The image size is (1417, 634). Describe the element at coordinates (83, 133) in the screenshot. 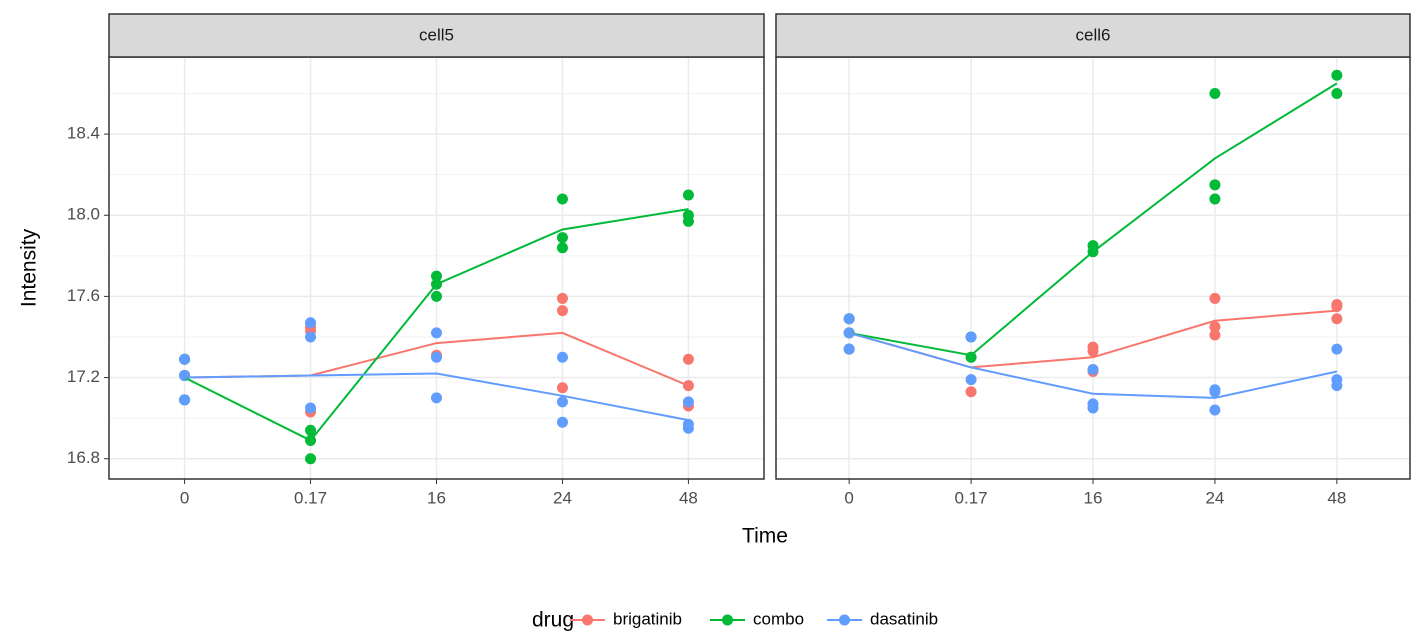

I see `y-tick-label: 18.4` at that location.